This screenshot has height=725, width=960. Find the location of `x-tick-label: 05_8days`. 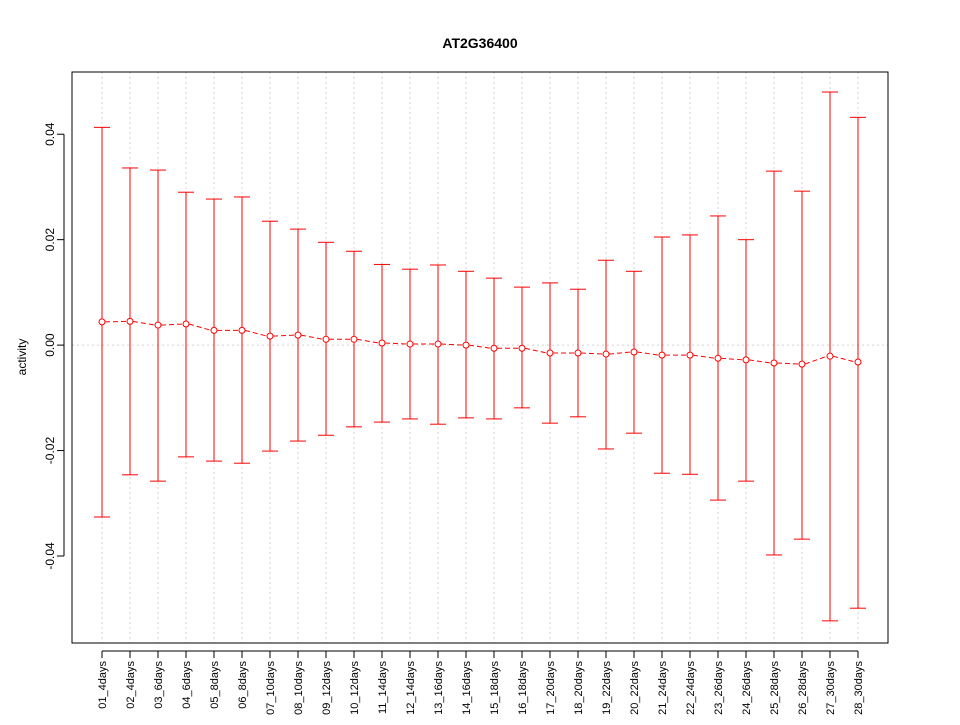

x-tick-label: 05_8days is located at coordinates (215, 685).